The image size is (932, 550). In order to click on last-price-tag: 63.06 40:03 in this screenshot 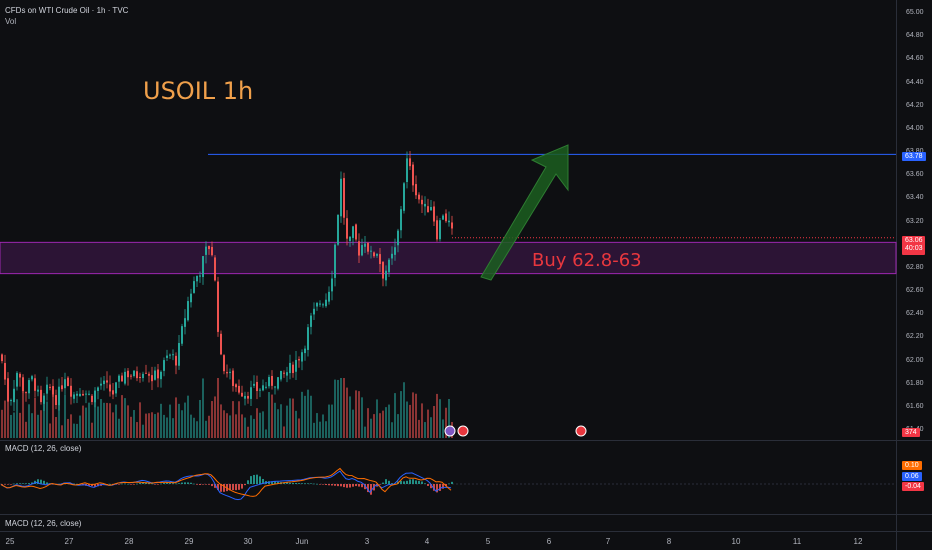, I will do `click(913, 245)`.